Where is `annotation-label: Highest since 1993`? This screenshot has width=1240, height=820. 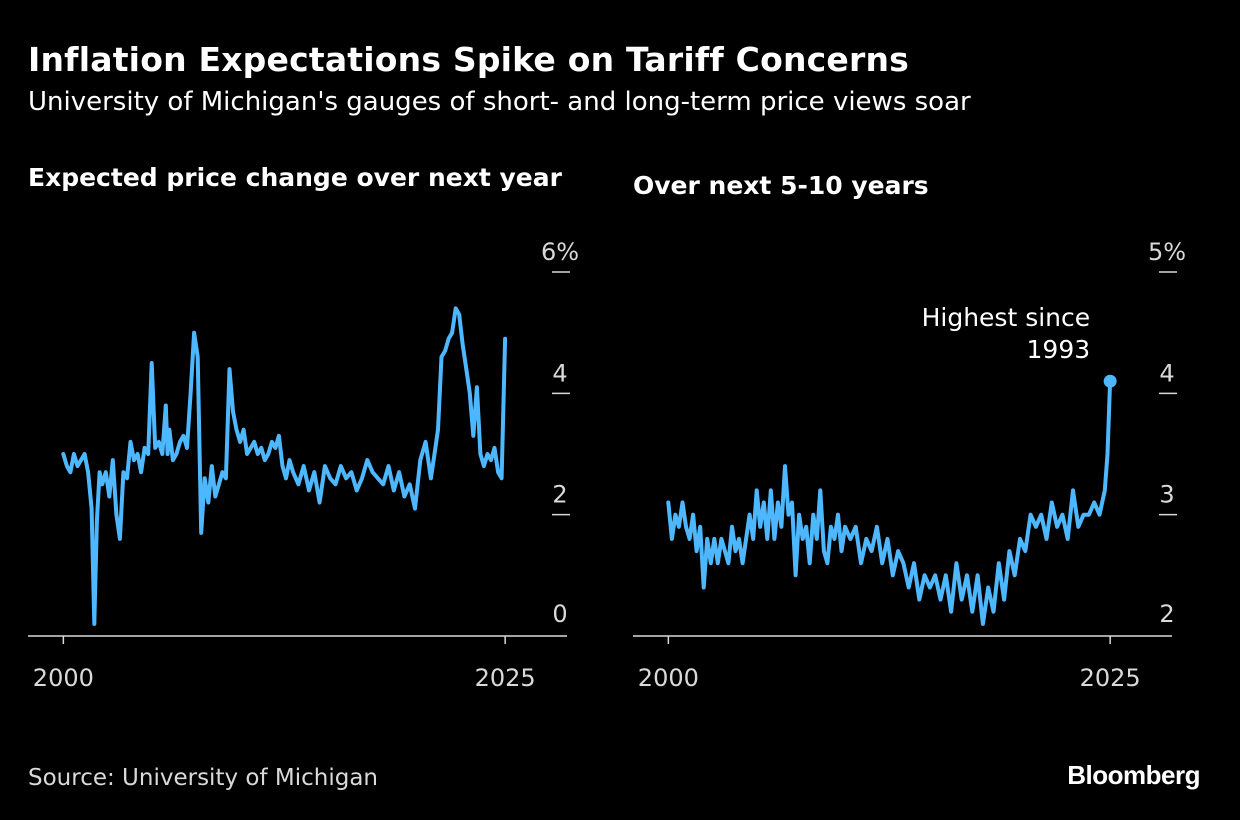 annotation-label: Highest since 1993 is located at coordinates (1006, 333).